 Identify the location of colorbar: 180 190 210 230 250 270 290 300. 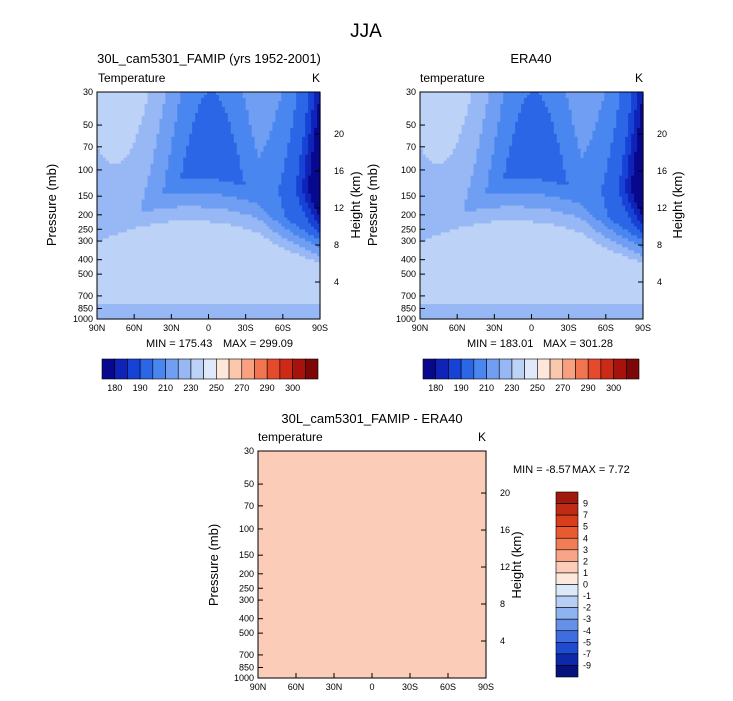
(531, 375).